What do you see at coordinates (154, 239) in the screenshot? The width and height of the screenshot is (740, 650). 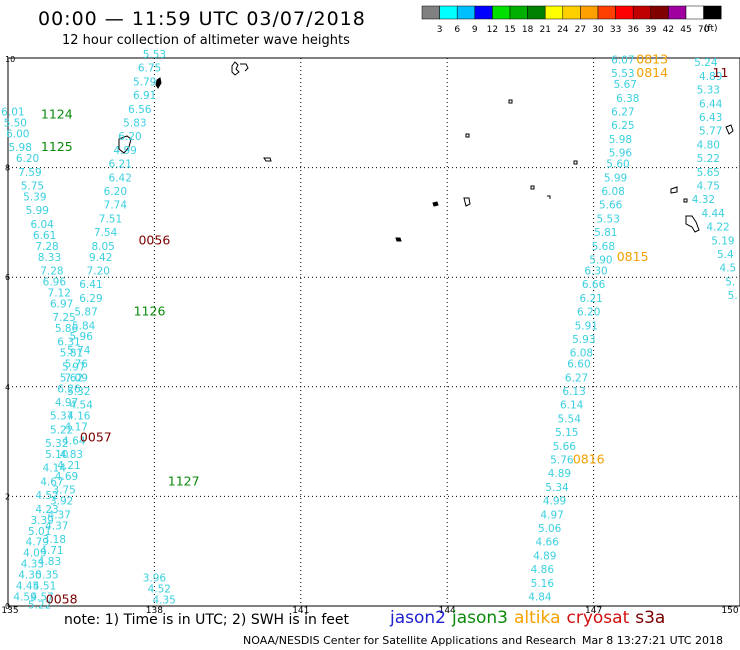 I see `pass-time-label: 0056` at bounding box center [154, 239].